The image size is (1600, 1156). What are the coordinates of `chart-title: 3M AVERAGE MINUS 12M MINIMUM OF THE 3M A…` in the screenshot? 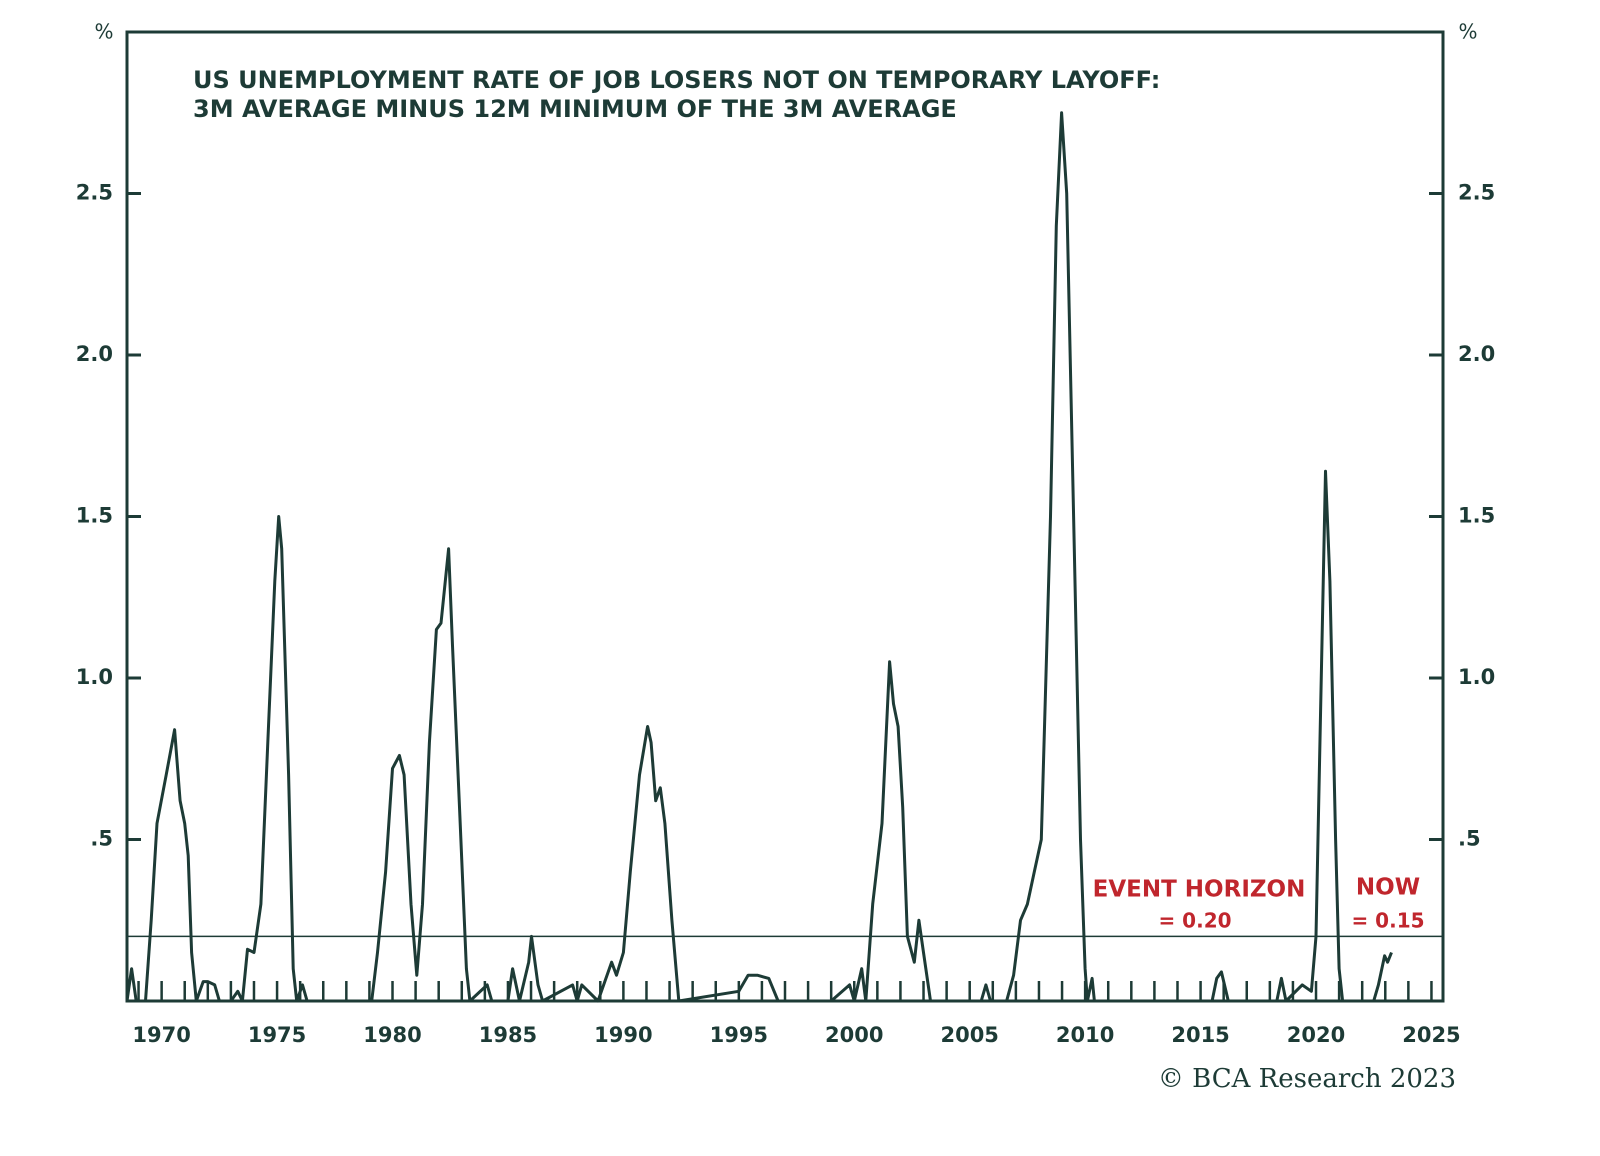 It's located at (575, 109).